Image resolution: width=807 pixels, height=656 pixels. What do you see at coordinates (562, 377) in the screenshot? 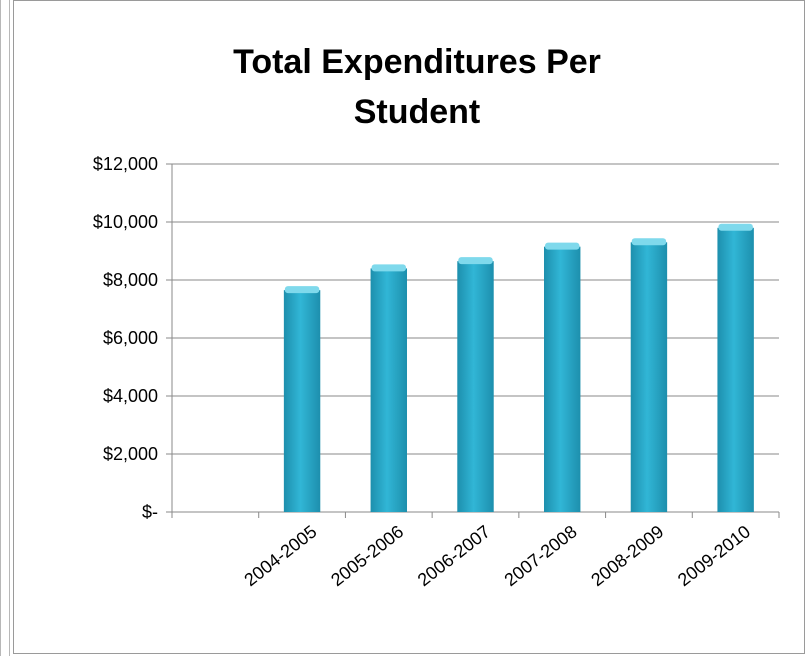
I see `bar-2007-2008` at bounding box center [562, 377].